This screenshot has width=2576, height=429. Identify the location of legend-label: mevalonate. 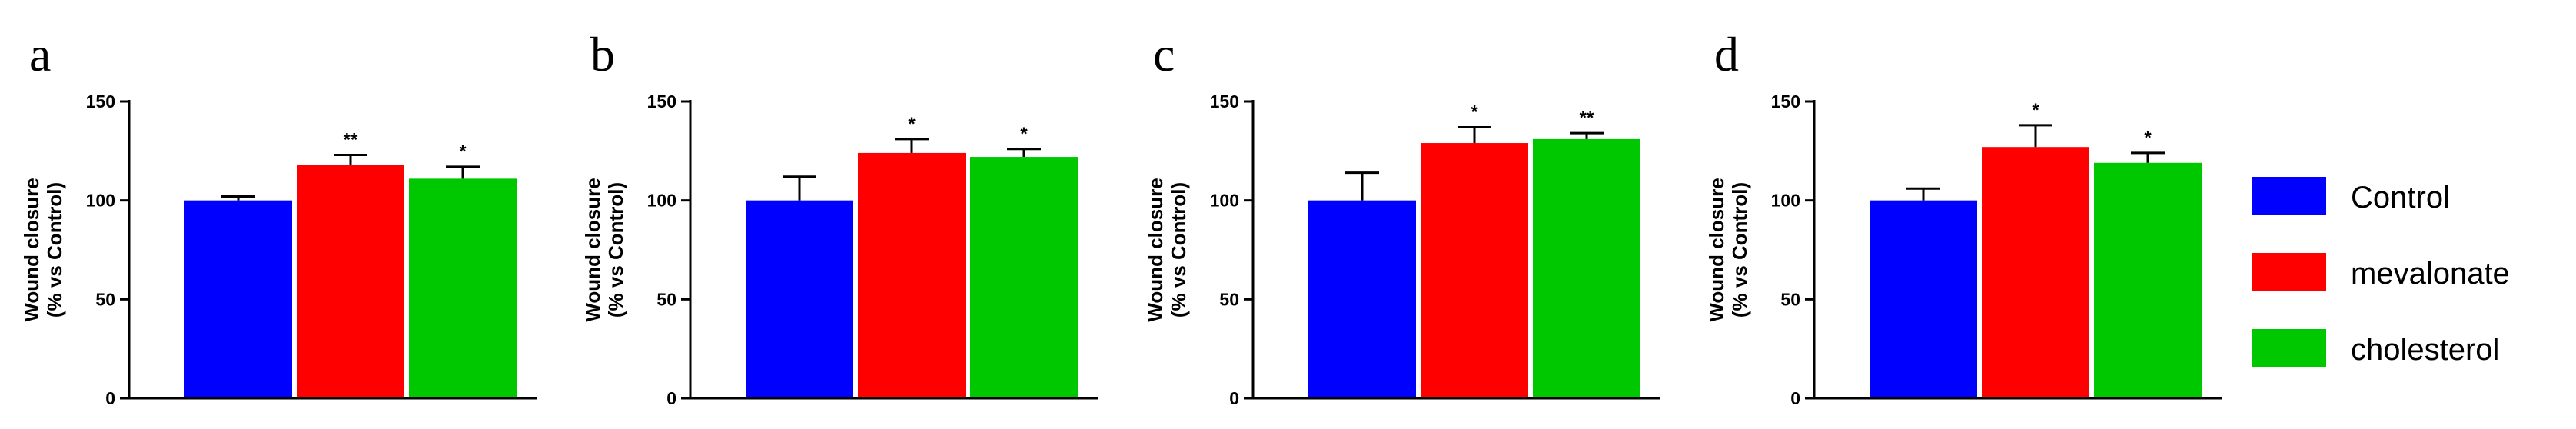
(2430, 274).